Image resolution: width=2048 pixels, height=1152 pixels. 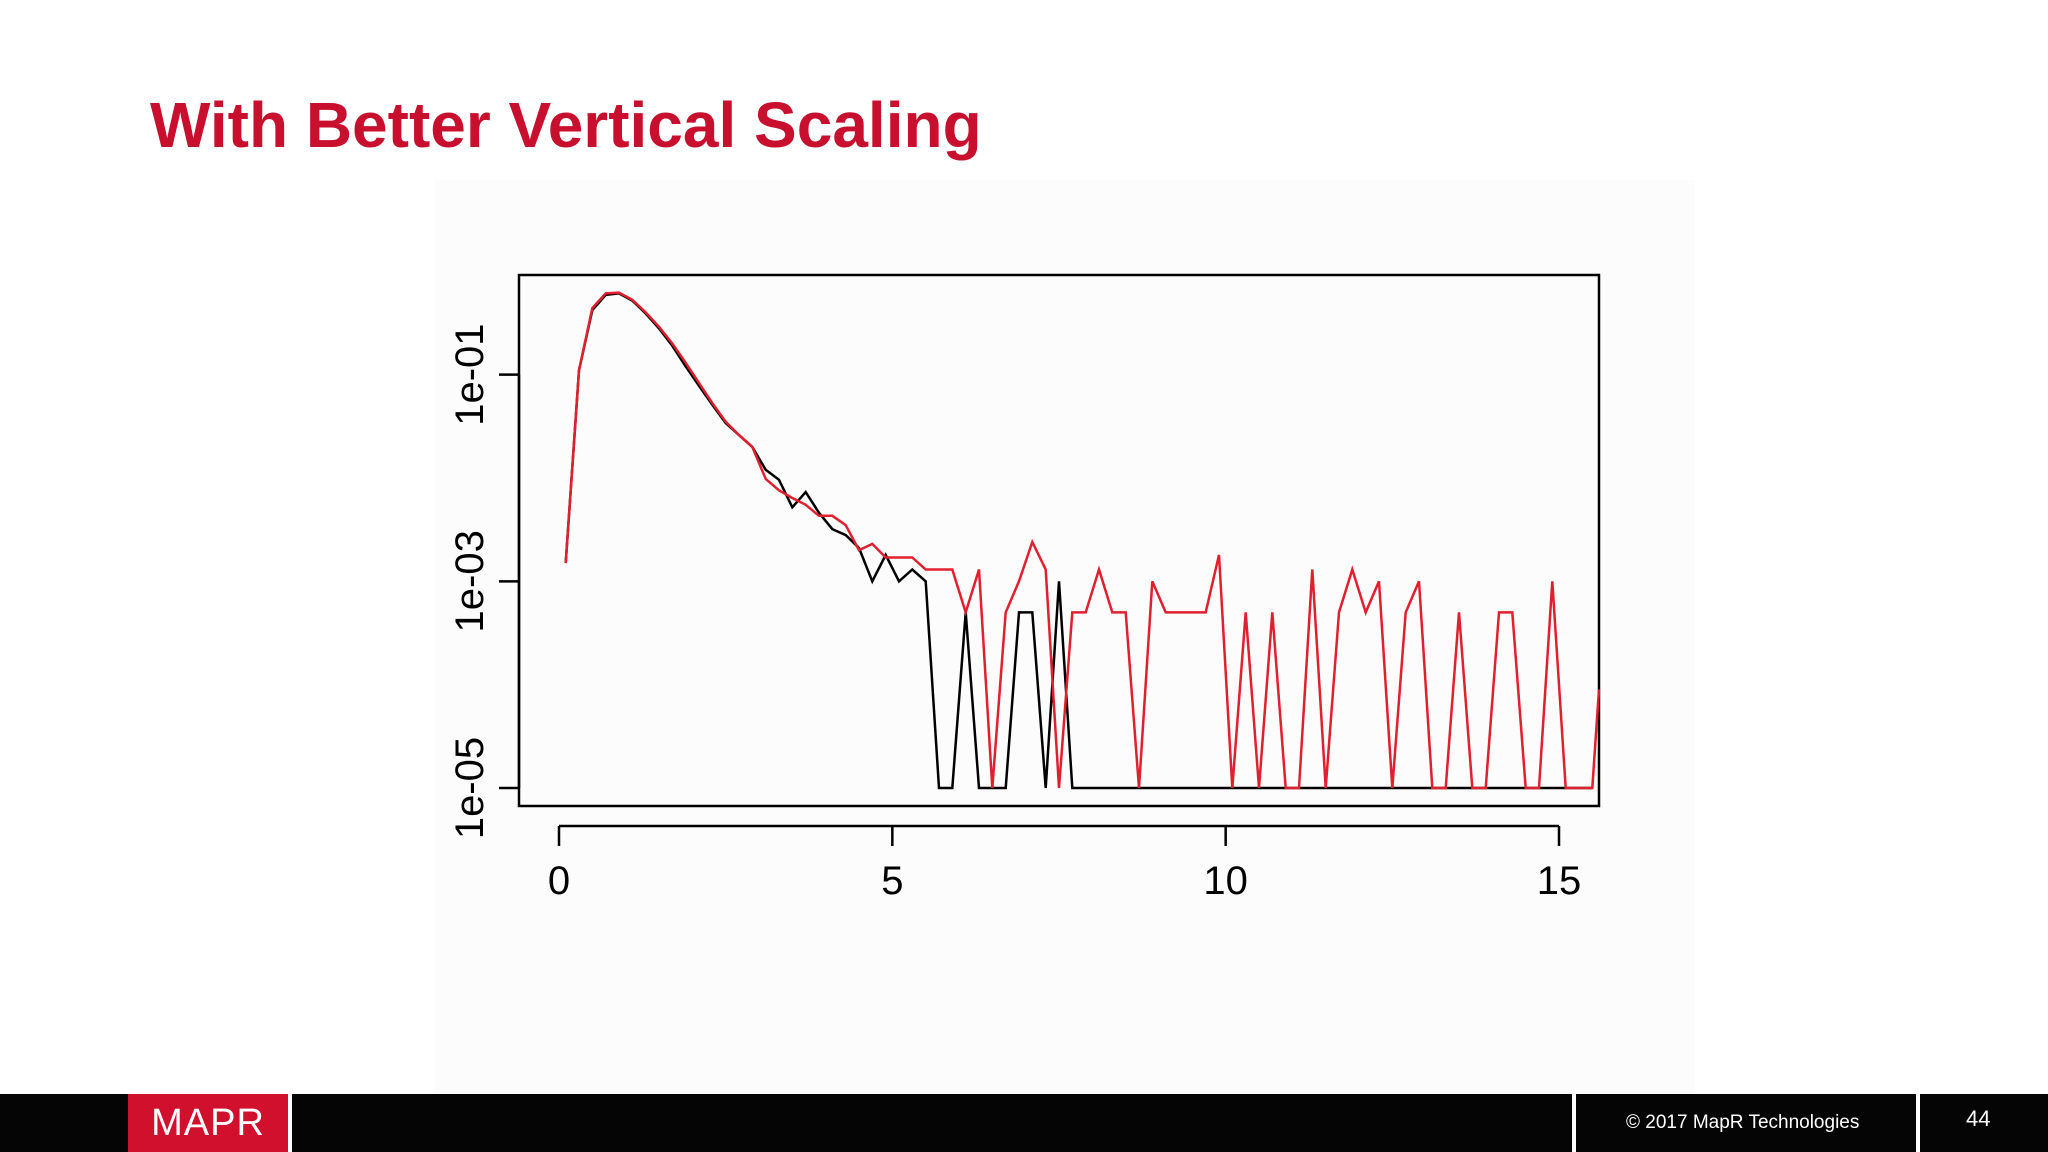 What do you see at coordinates (1743, 1122) in the screenshot?
I see `copyright-text: © 2017 MapR Technologies` at bounding box center [1743, 1122].